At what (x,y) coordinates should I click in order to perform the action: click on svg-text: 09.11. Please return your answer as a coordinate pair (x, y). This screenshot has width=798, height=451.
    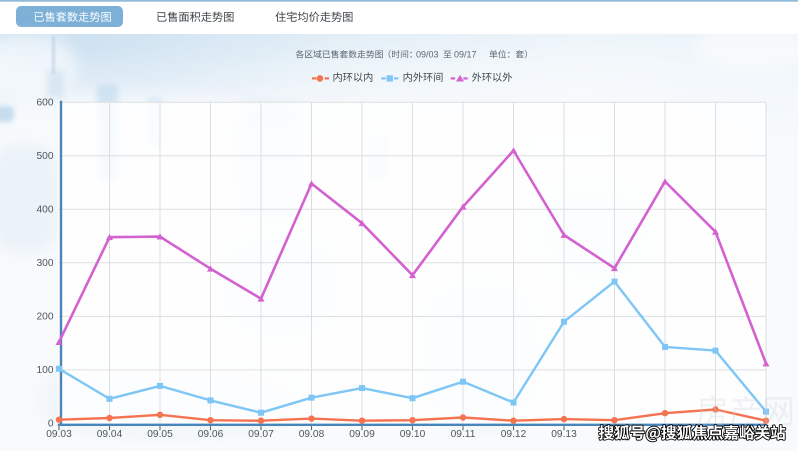
    Looking at the image, I should click on (463, 434).